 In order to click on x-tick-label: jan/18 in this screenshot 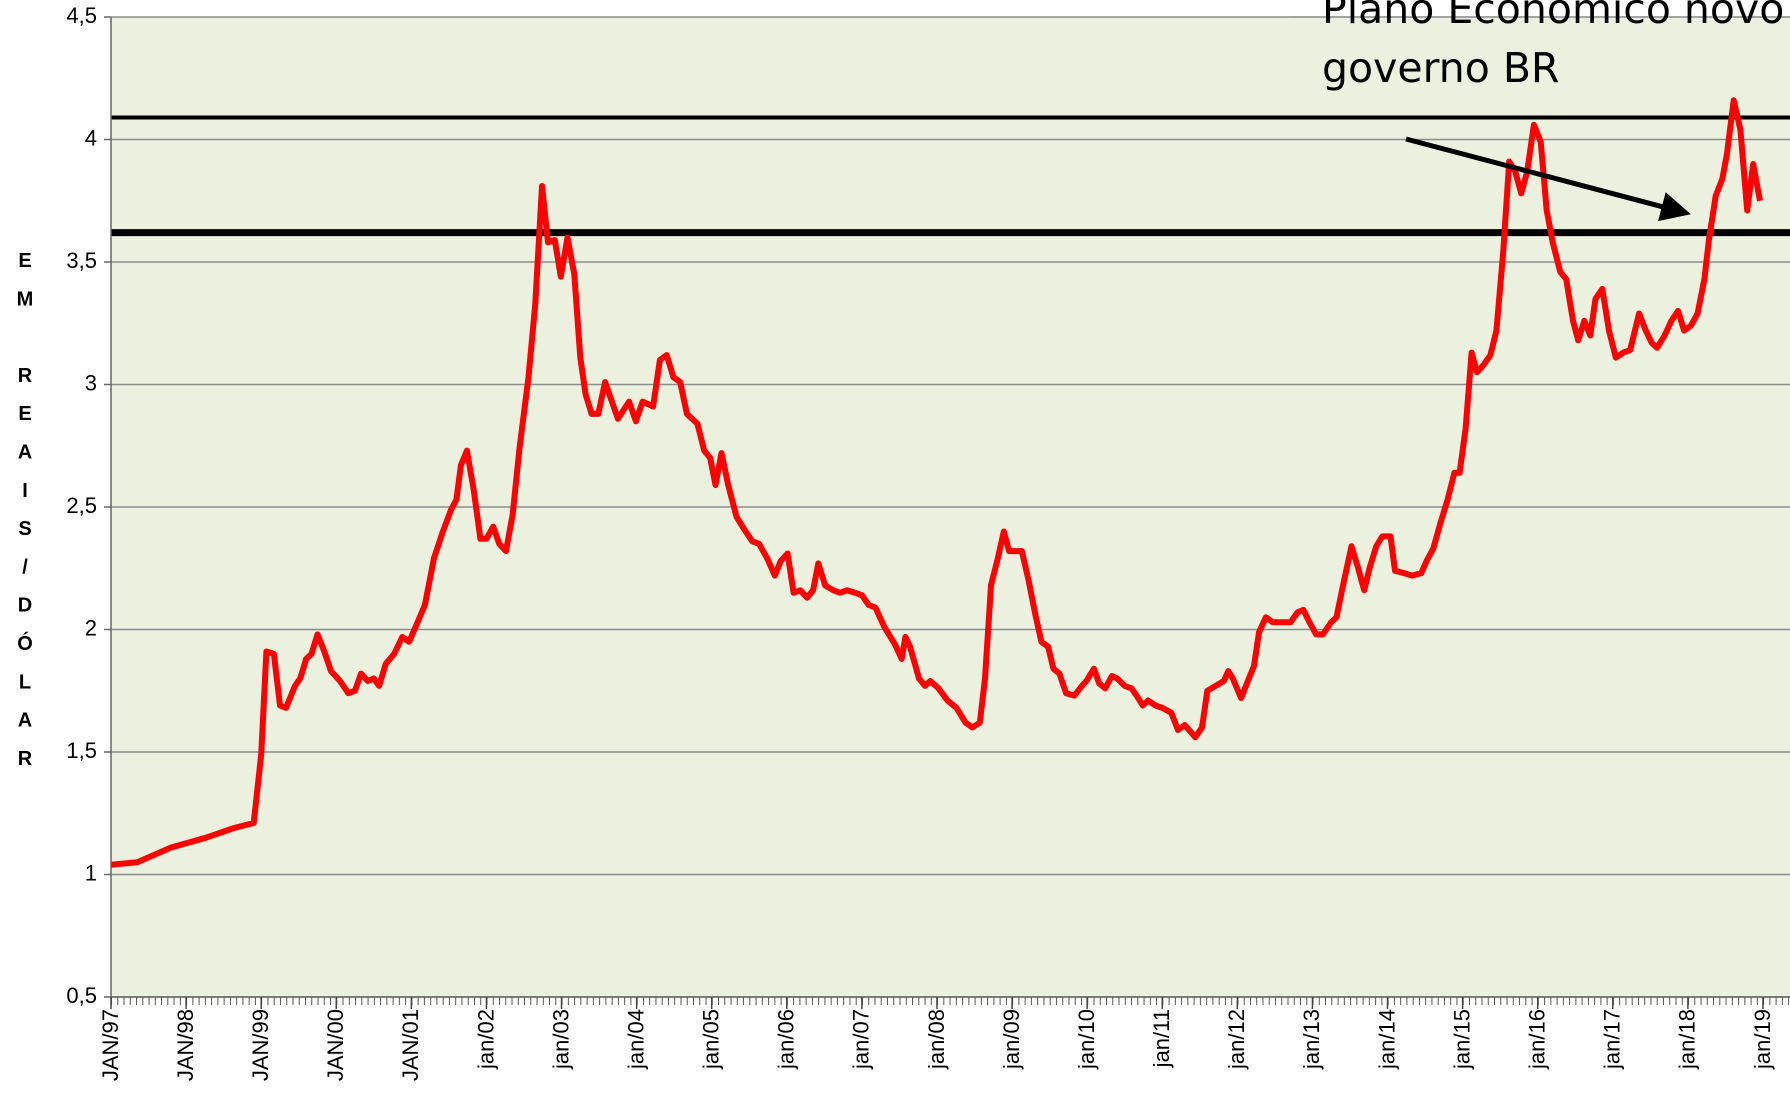, I will do `click(1687, 1039)`.